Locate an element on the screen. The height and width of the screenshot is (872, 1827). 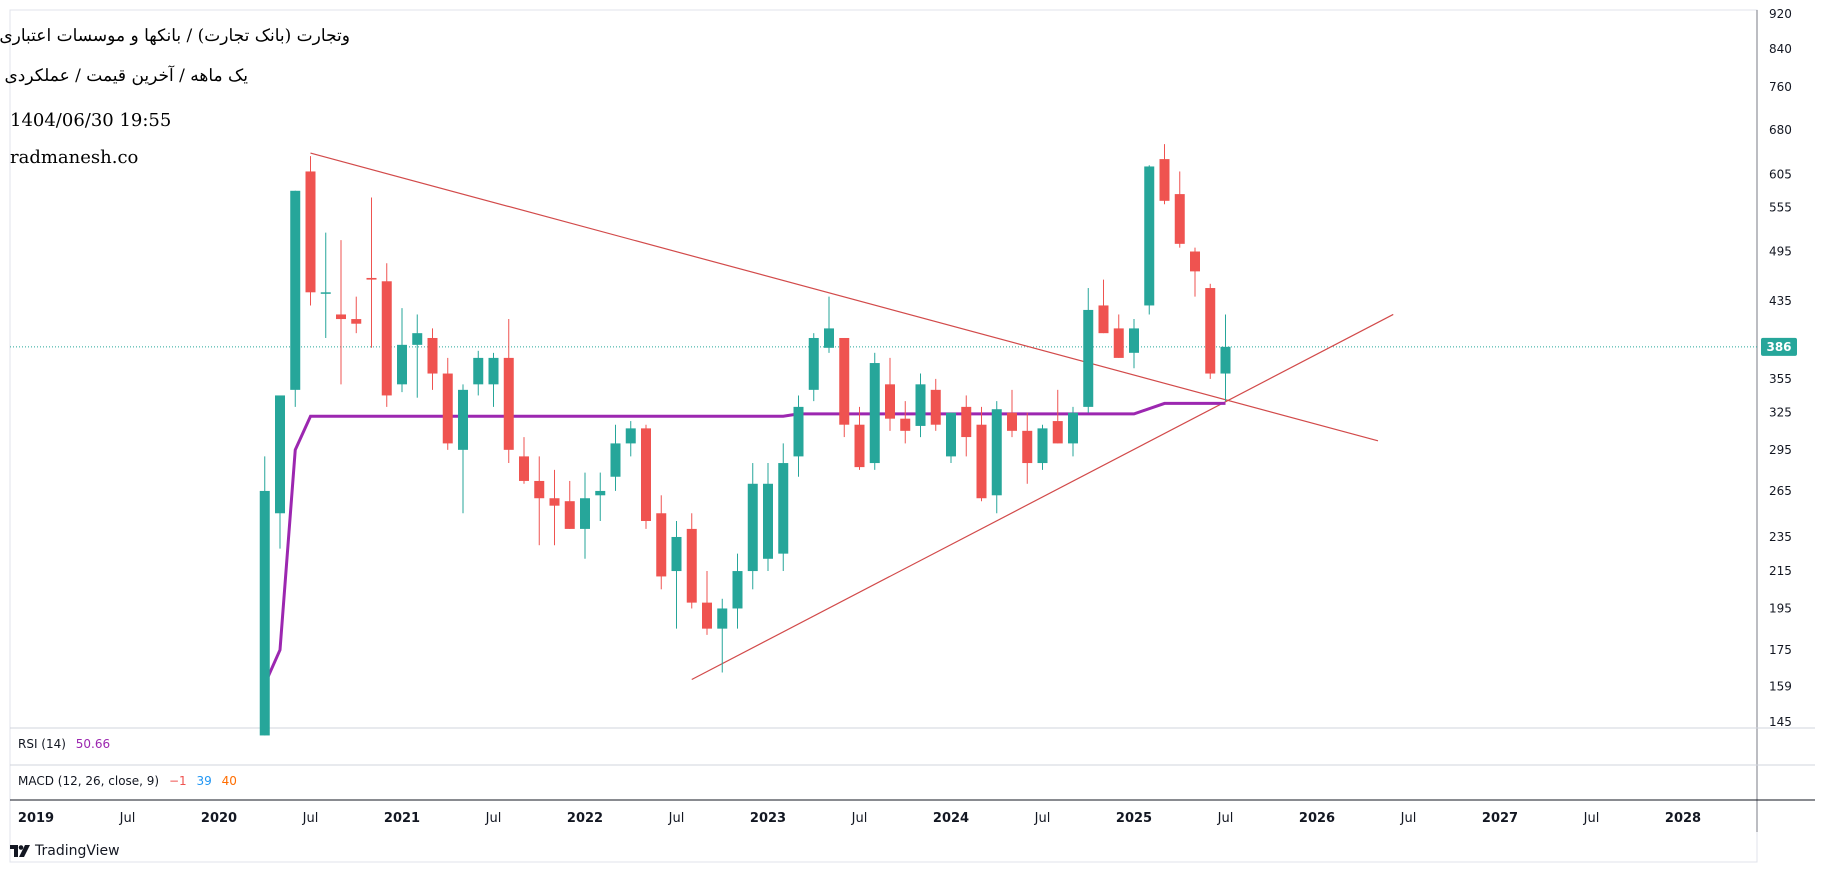
price-tick-label: 680 is located at coordinates (1780, 130).